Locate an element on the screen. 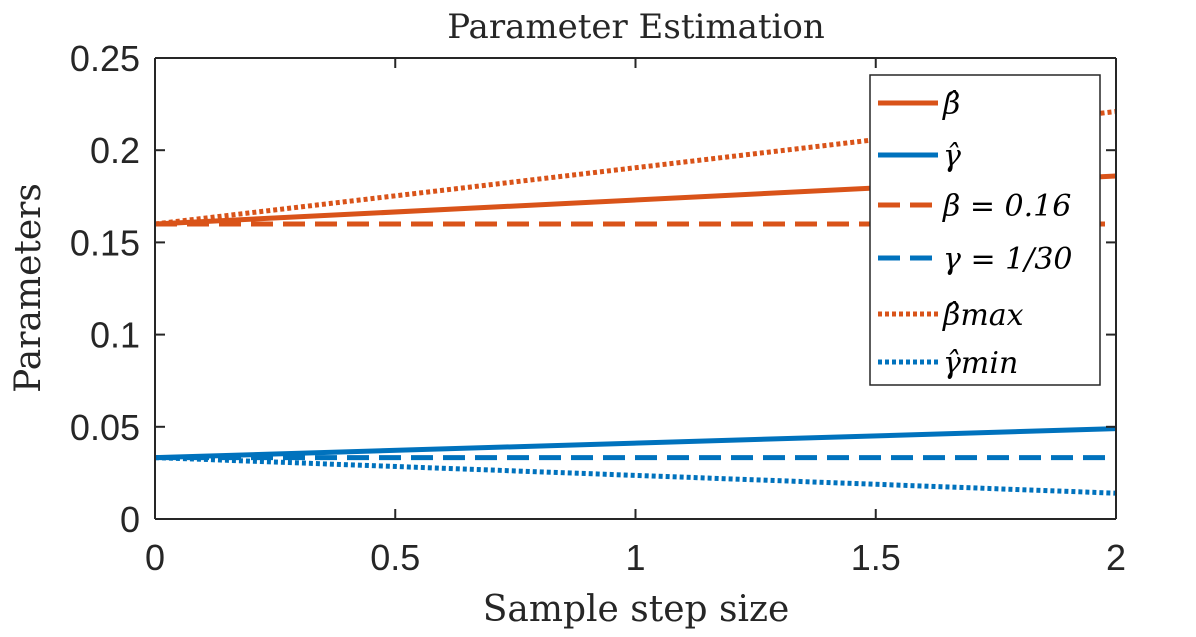  y-tick-label: 0 is located at coordinates (130, 519).